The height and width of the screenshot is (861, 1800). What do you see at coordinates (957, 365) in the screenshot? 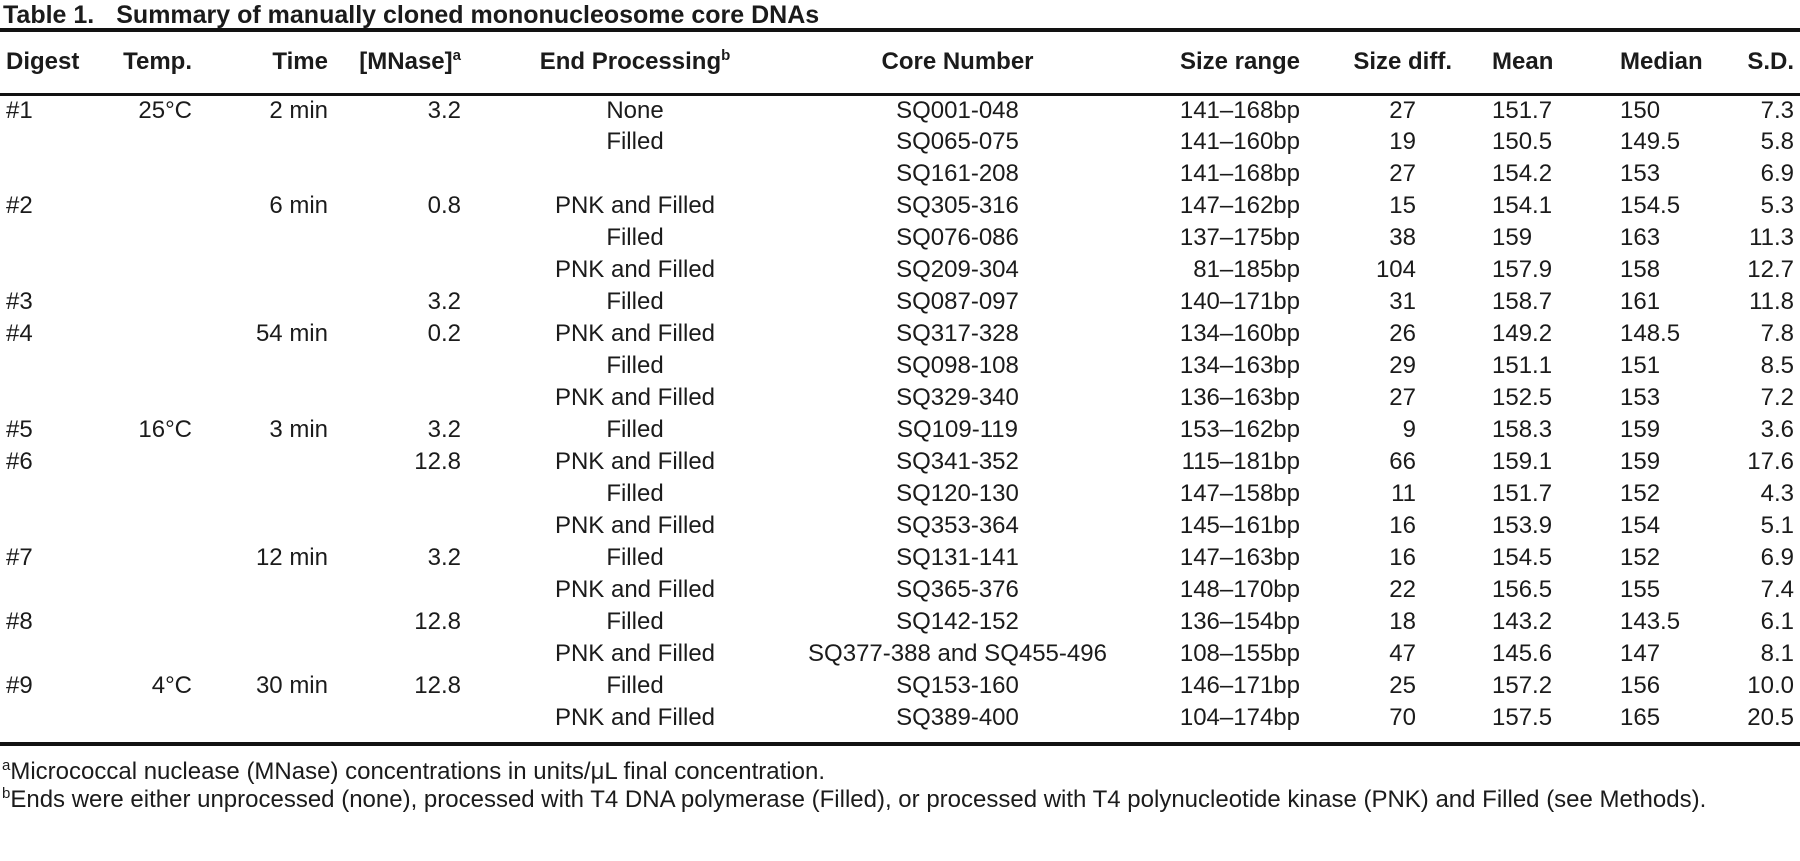
I see `table-cell: SQ098-108` at bounding box center [957, 365].